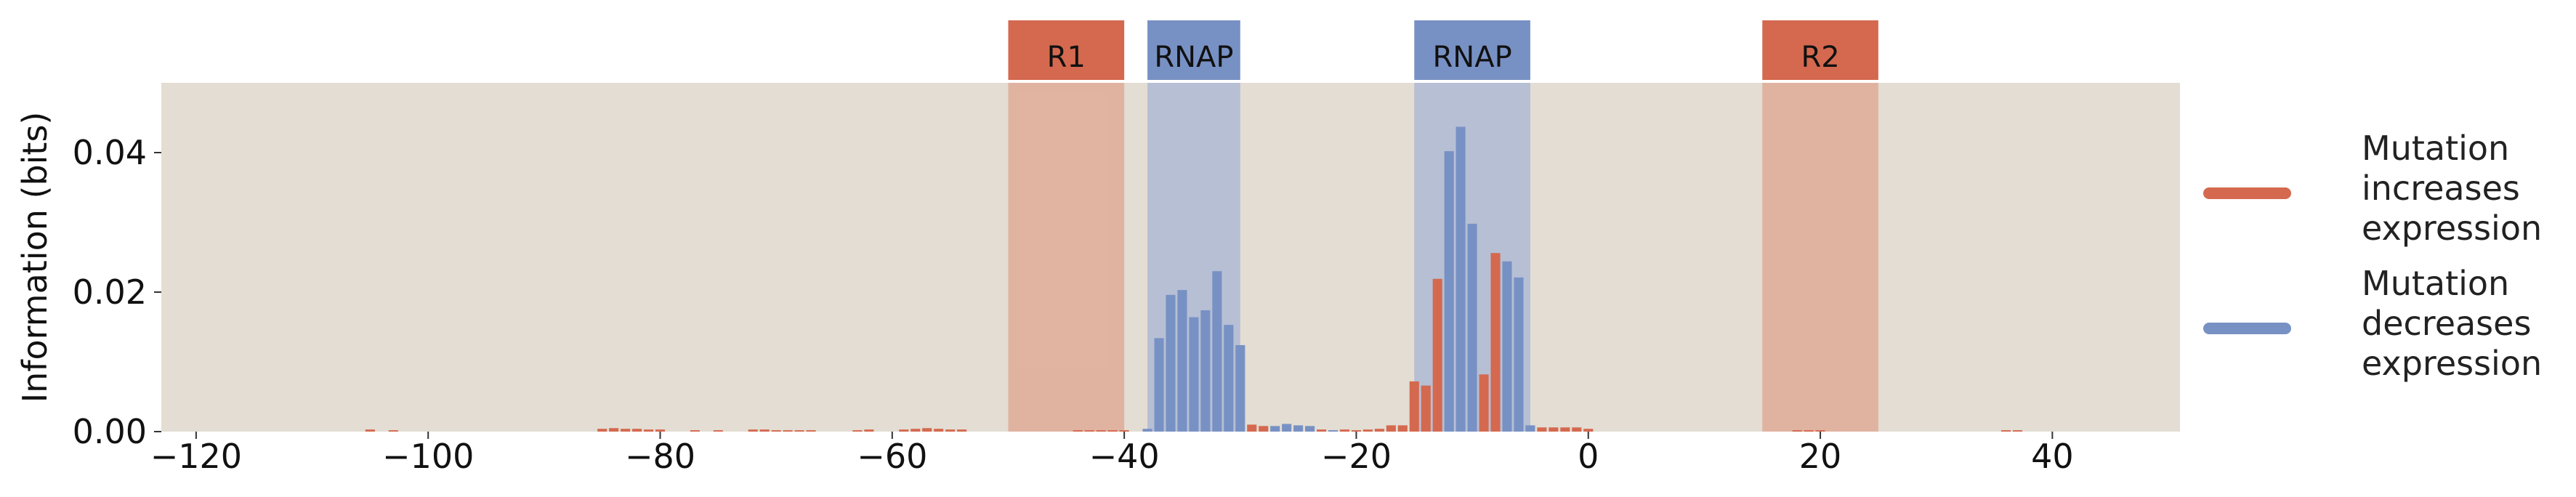 The image size is (2576, 497). Describe the element at coordinates (110, 431) in the screenshot. I see `y-tick-label: 0.00` at that location.